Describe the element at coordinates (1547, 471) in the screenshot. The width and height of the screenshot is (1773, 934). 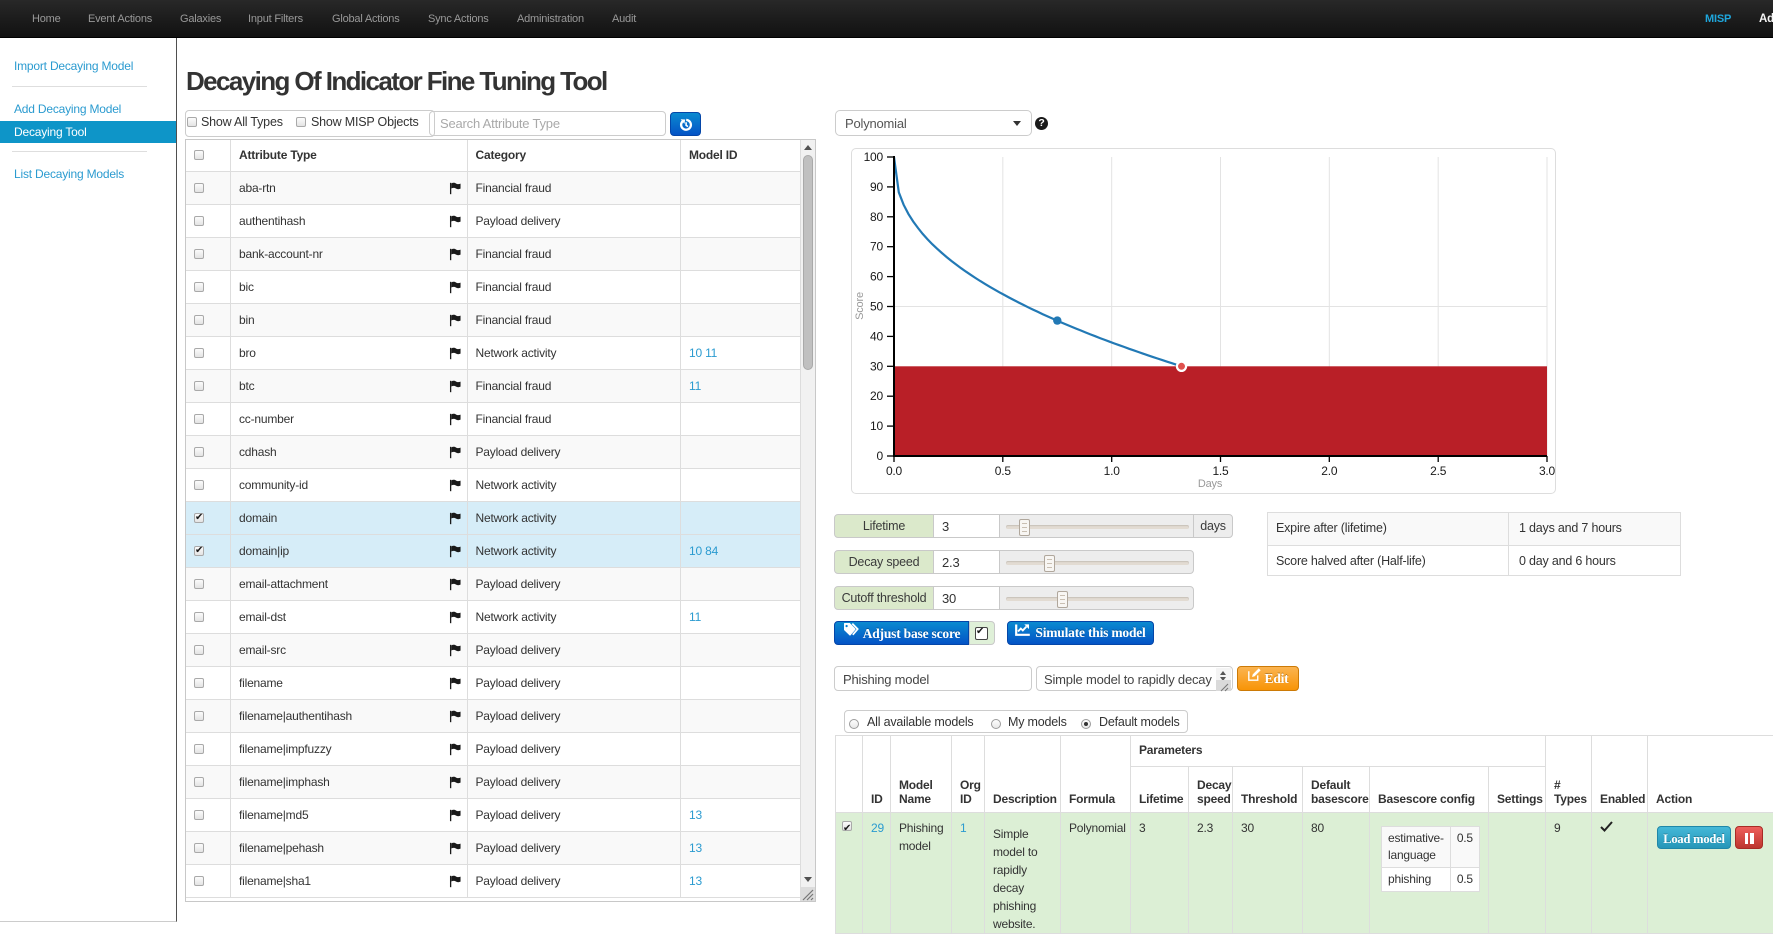
I see `svg-text: 3.0` at that location.